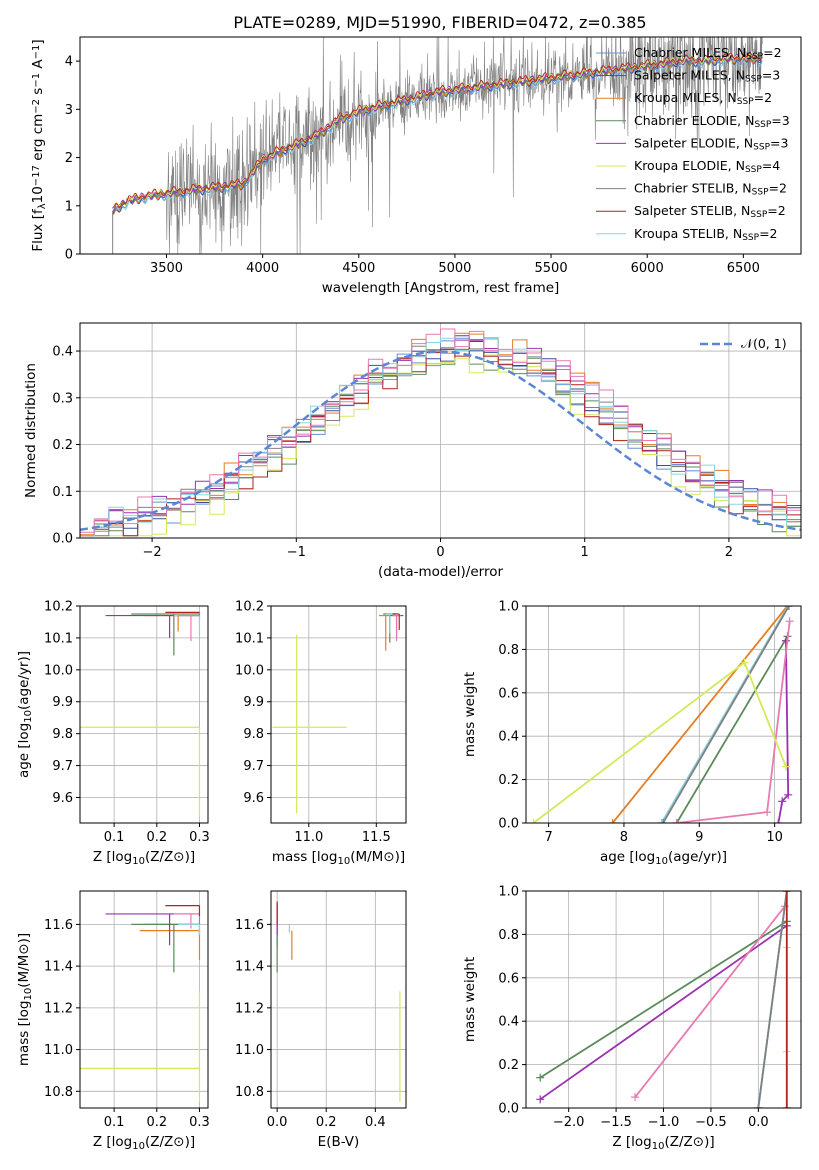 Image resolution: width=819 pixels, height=1170 pixels. What do you see at coordinates (508, 650) in the screenshot?
I see `y-tick-label: 0.8` at bounding box center [508, 650].